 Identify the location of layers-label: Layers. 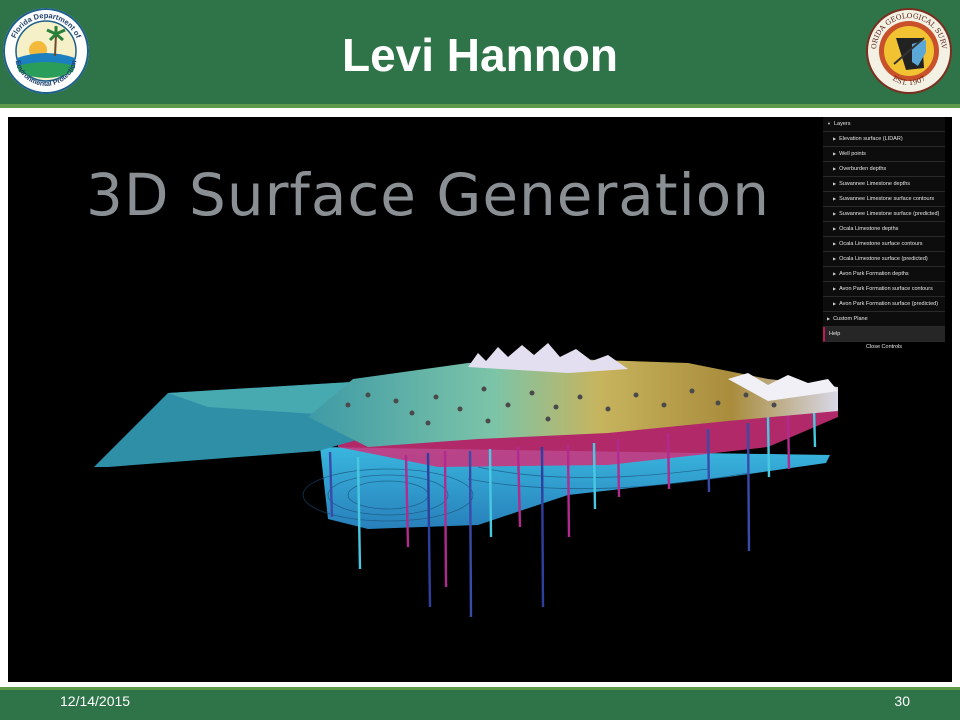
(842, 124).